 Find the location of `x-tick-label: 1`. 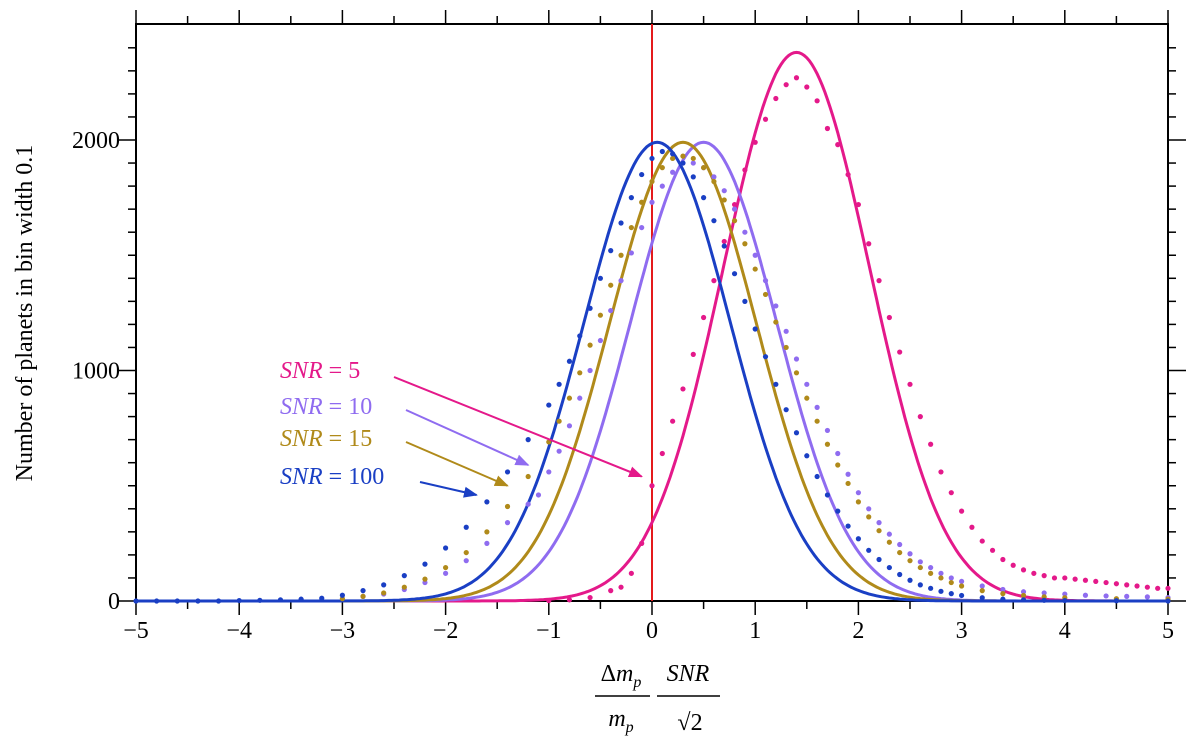

x-tick-label: 1 is located at coordinates (755, 631).